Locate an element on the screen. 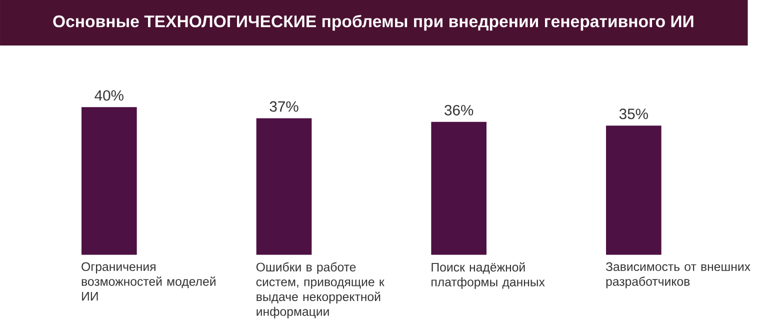  x-tick-label: Ограничения возможностей моделей ИИ is located at coordinates (149, 281).